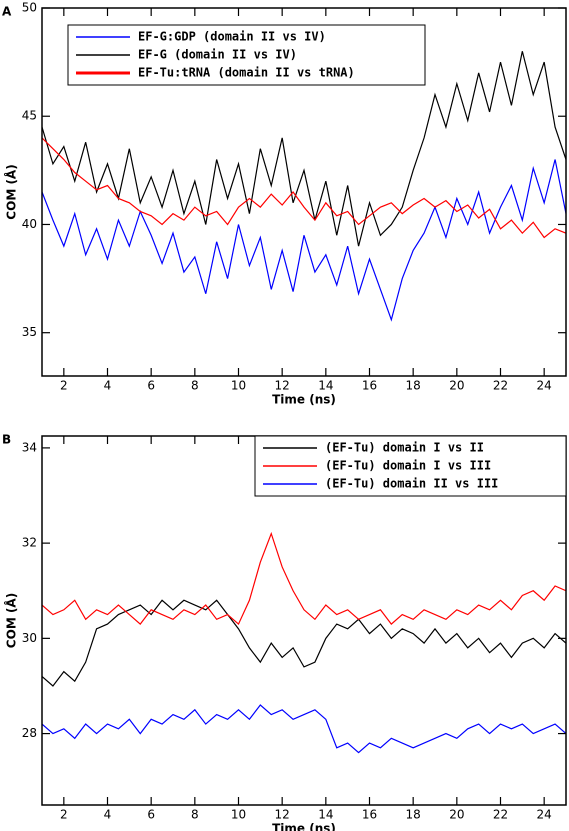  What do you see at coordinates (246, 73) in the screenshot?
I see `legend-label: EF-Tu:tRNA (domain II vs tRNA)` at bounding box center [246, 73].